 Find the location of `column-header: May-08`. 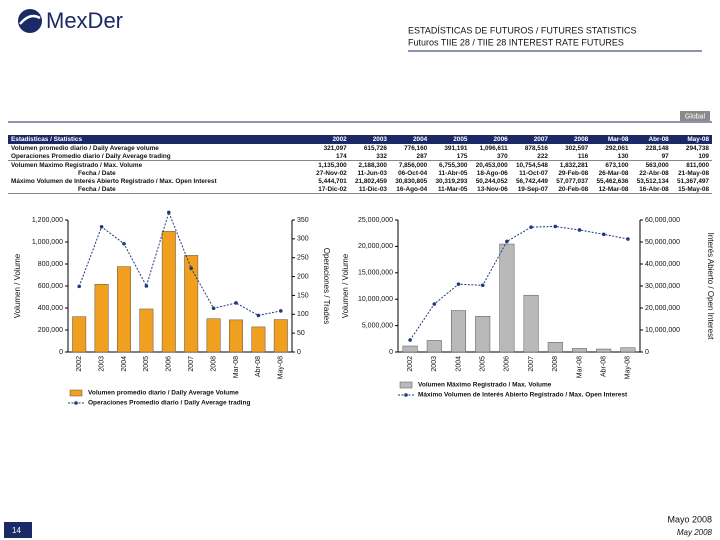

column-header: May-08 is located at coordinates (691, 139).